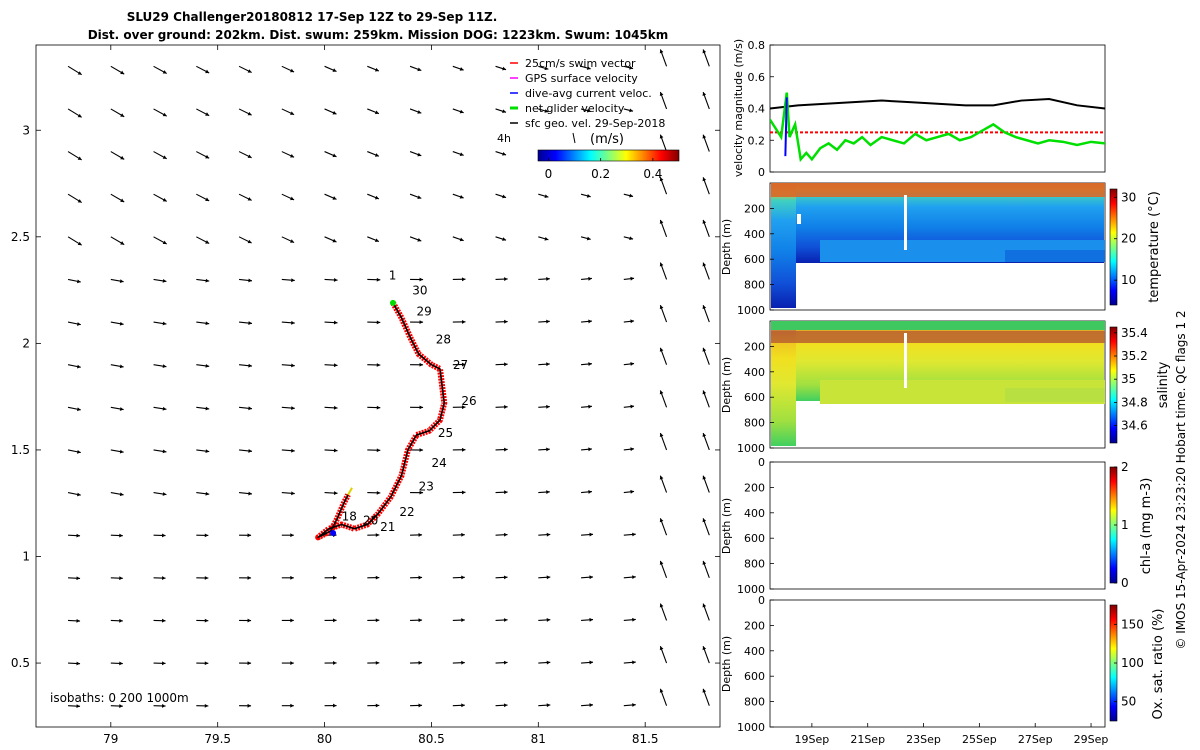 The width and height of the screenshot is (1200, 750). What do you see at coordinates (1035, 739) in the screenshot?
I see `time-tick-label: 27Sep` at bounding box center [1035, 739].